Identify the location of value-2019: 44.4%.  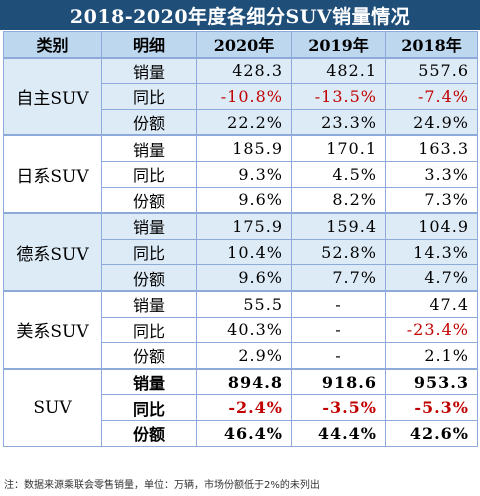
(338, 433).